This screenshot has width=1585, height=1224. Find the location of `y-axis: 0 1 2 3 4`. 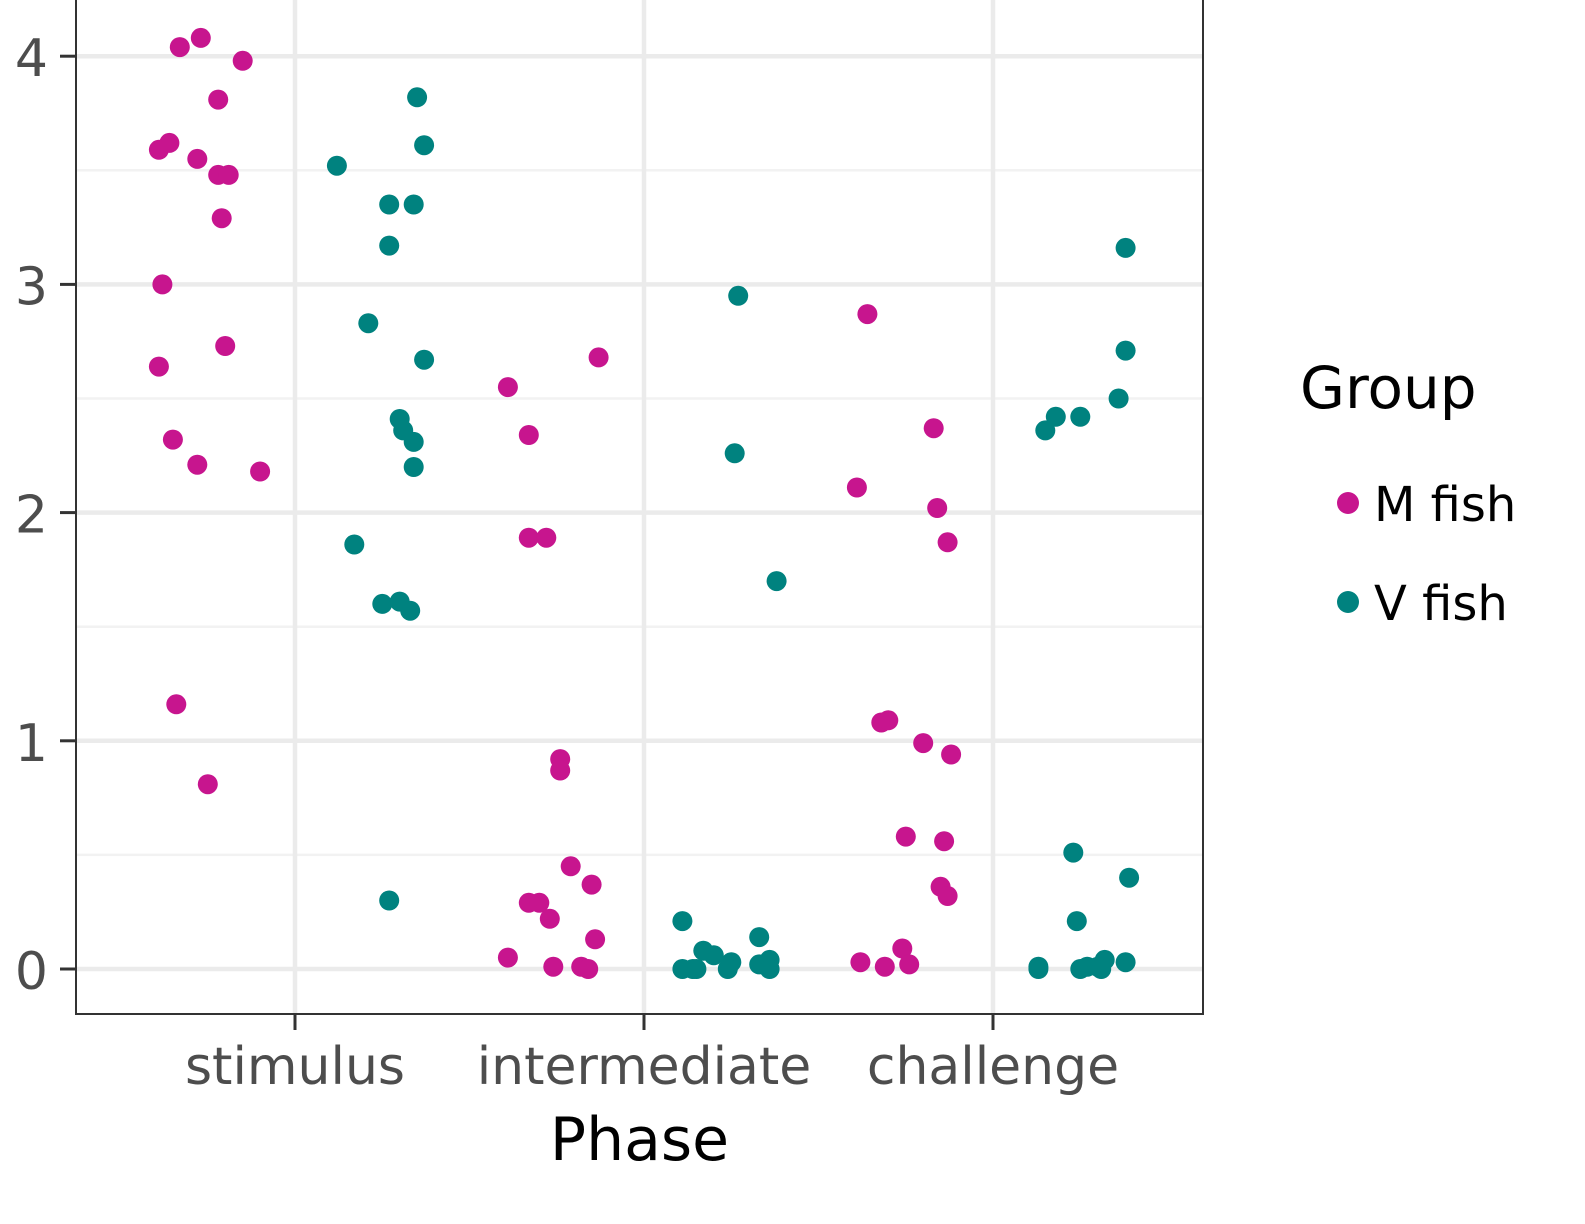

y-axis: 0 1 2 3 4 is located at coordinates (45, 515).